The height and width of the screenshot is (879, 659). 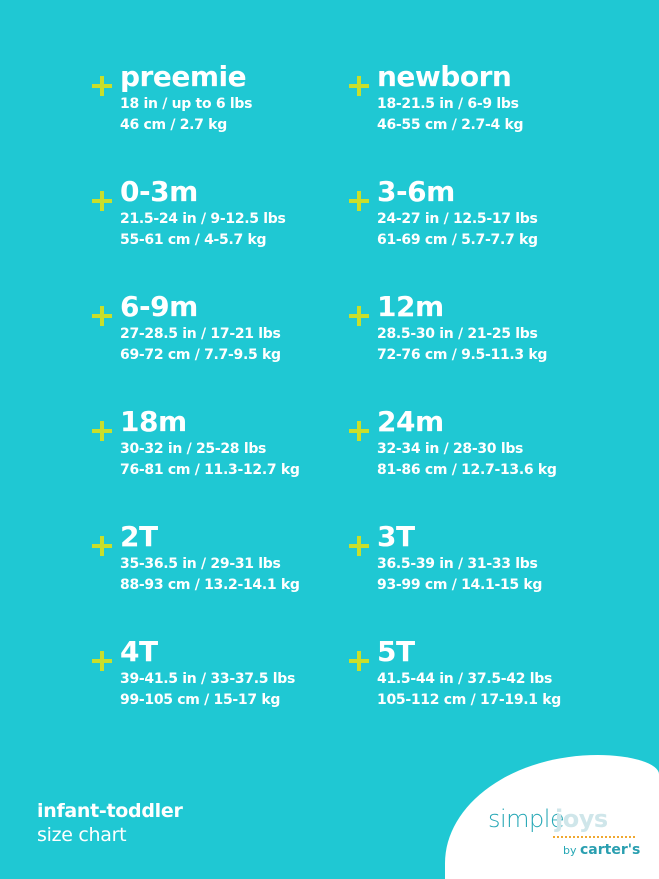 What do you see at coordinates (139, 651) in the screenshot?
I see `size-name: 4T` at bounding box center [139, 651].